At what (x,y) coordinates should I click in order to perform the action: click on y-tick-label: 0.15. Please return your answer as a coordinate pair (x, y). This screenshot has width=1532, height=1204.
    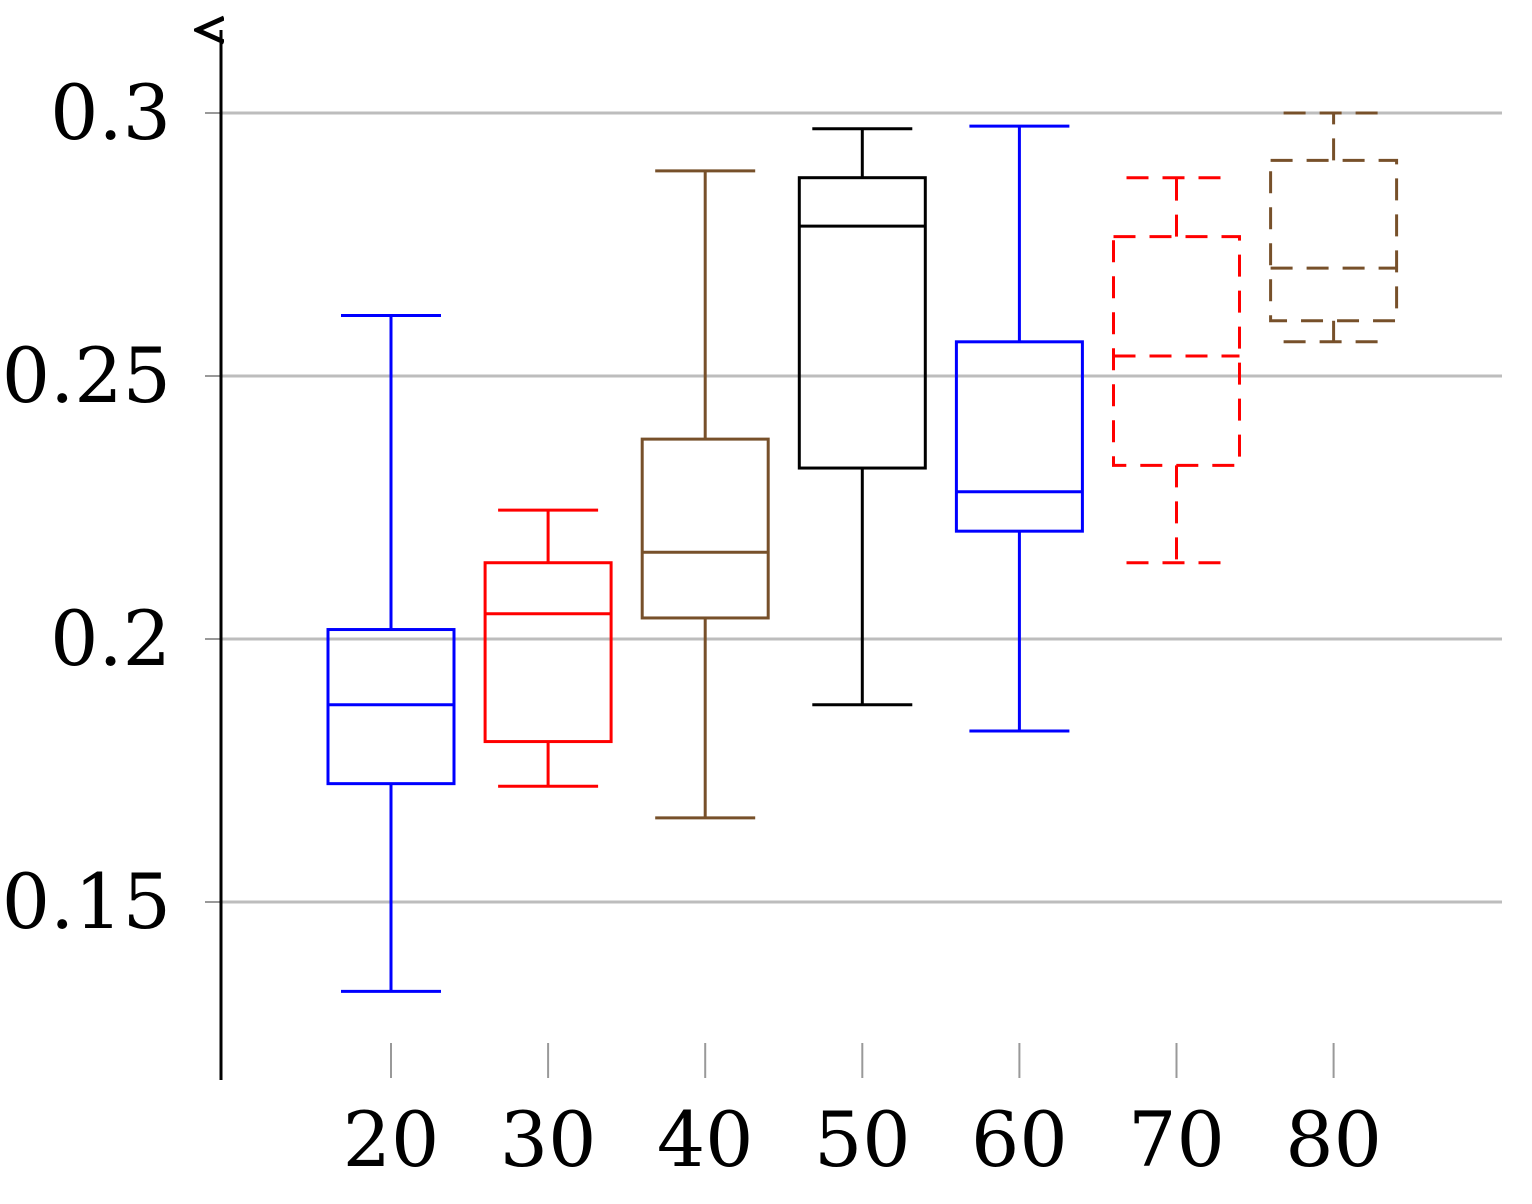
    Looking at the image, I should click on (86, 901).